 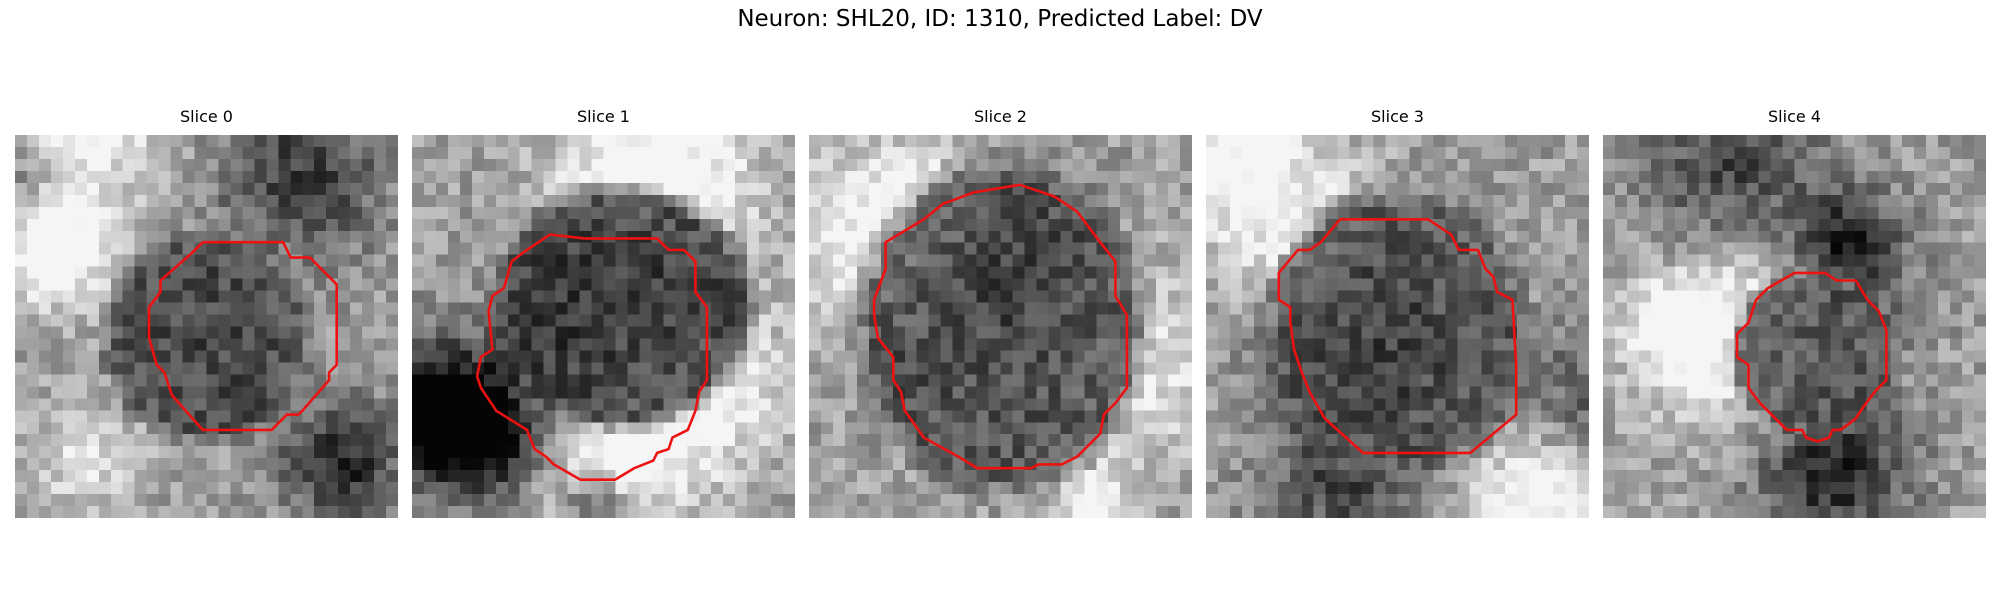 I want to click on slice-title: Slice 4, so click(x=1794, y=116).